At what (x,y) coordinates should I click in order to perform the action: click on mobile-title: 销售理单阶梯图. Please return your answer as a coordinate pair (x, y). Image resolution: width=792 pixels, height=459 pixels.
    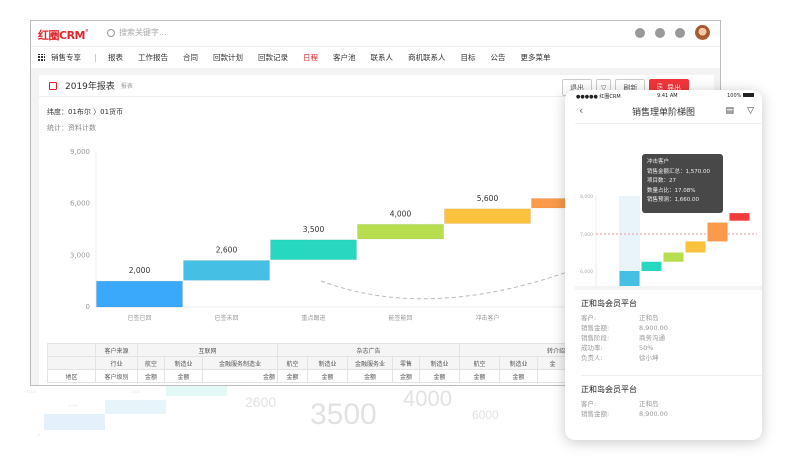
    Looking at the image, I should click on (663, 113).